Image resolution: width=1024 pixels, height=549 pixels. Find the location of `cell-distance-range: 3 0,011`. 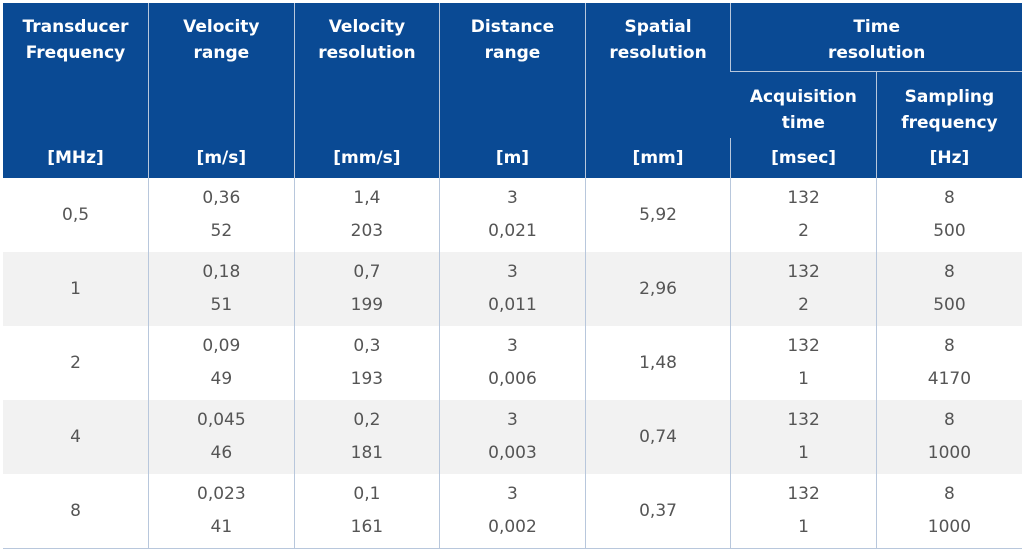

cell-distance-range: 3 0,011 is located at coordinates (512, 288).